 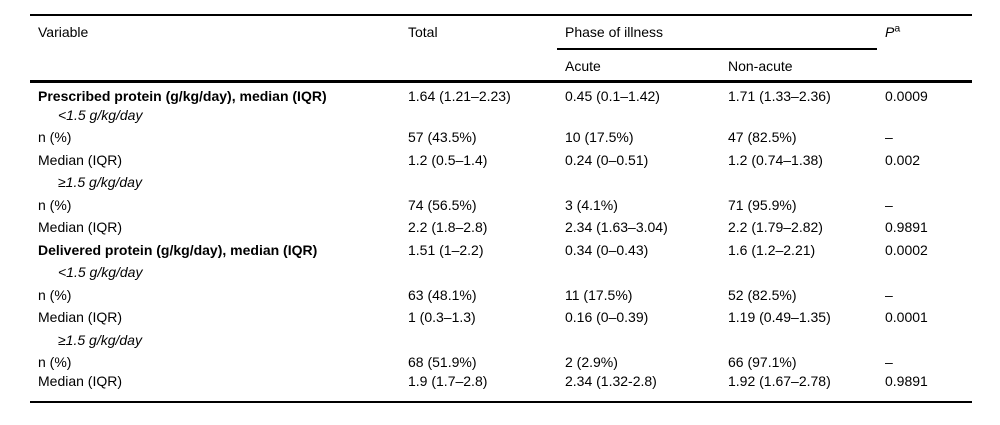 I want to click on cell-total: 1.2 (0.5–1.4), so click(x=448, y=159).